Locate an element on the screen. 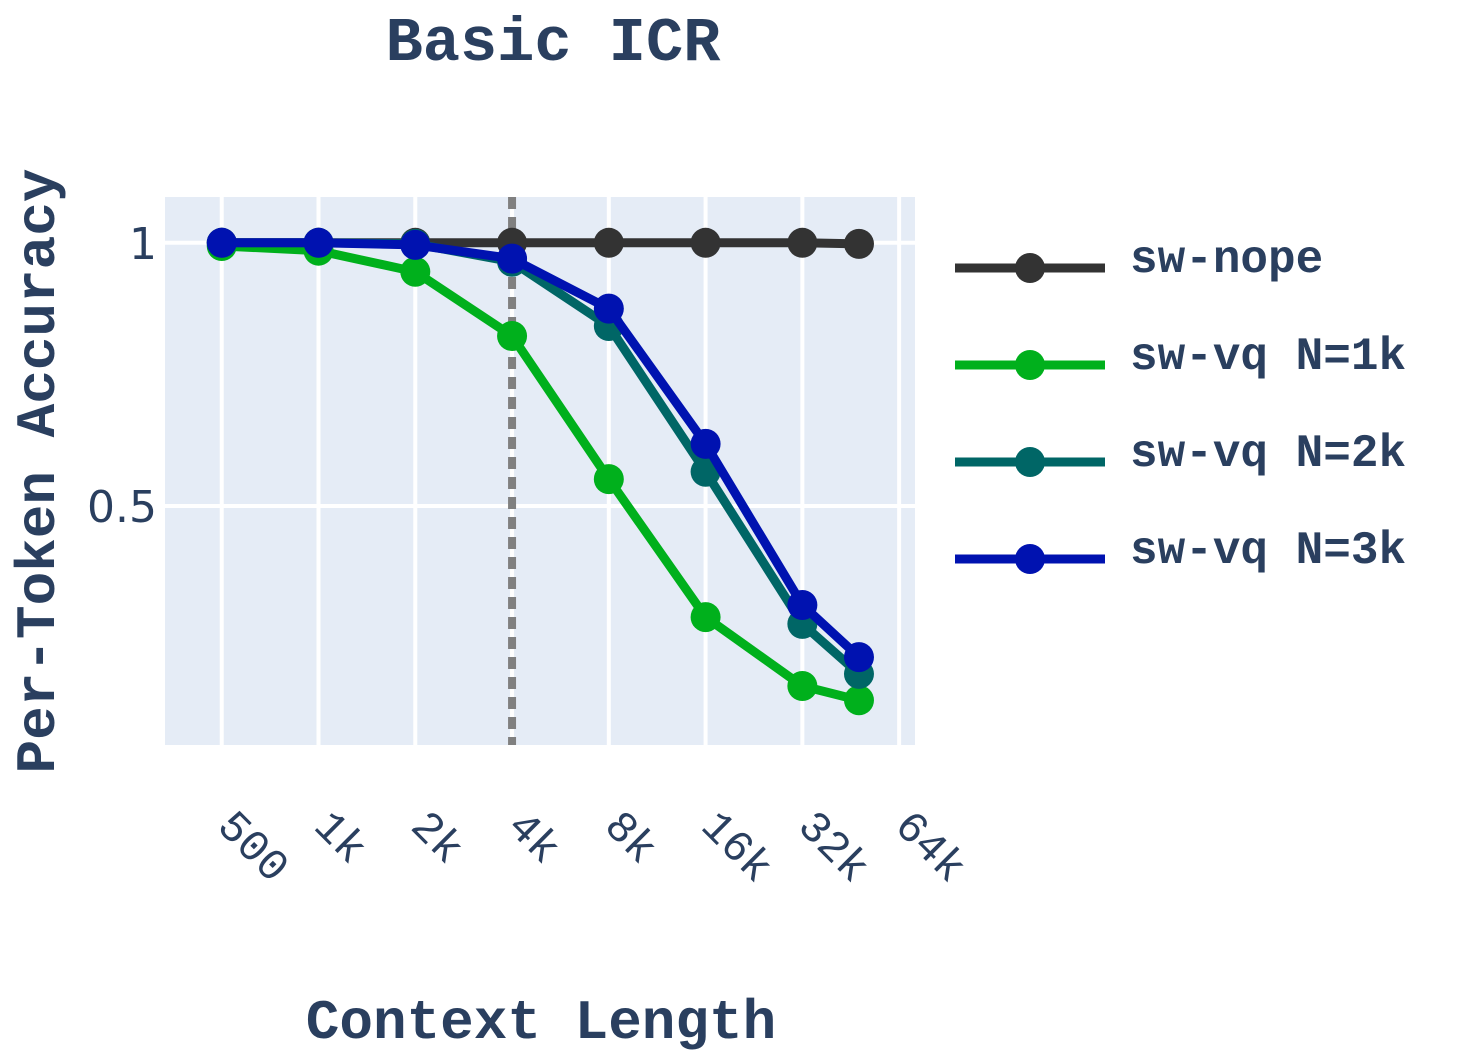 Image resolution: width=1468 pixels, height=1059 pixels. chart-title: Basic ICR is located at coordinates (554, 43).